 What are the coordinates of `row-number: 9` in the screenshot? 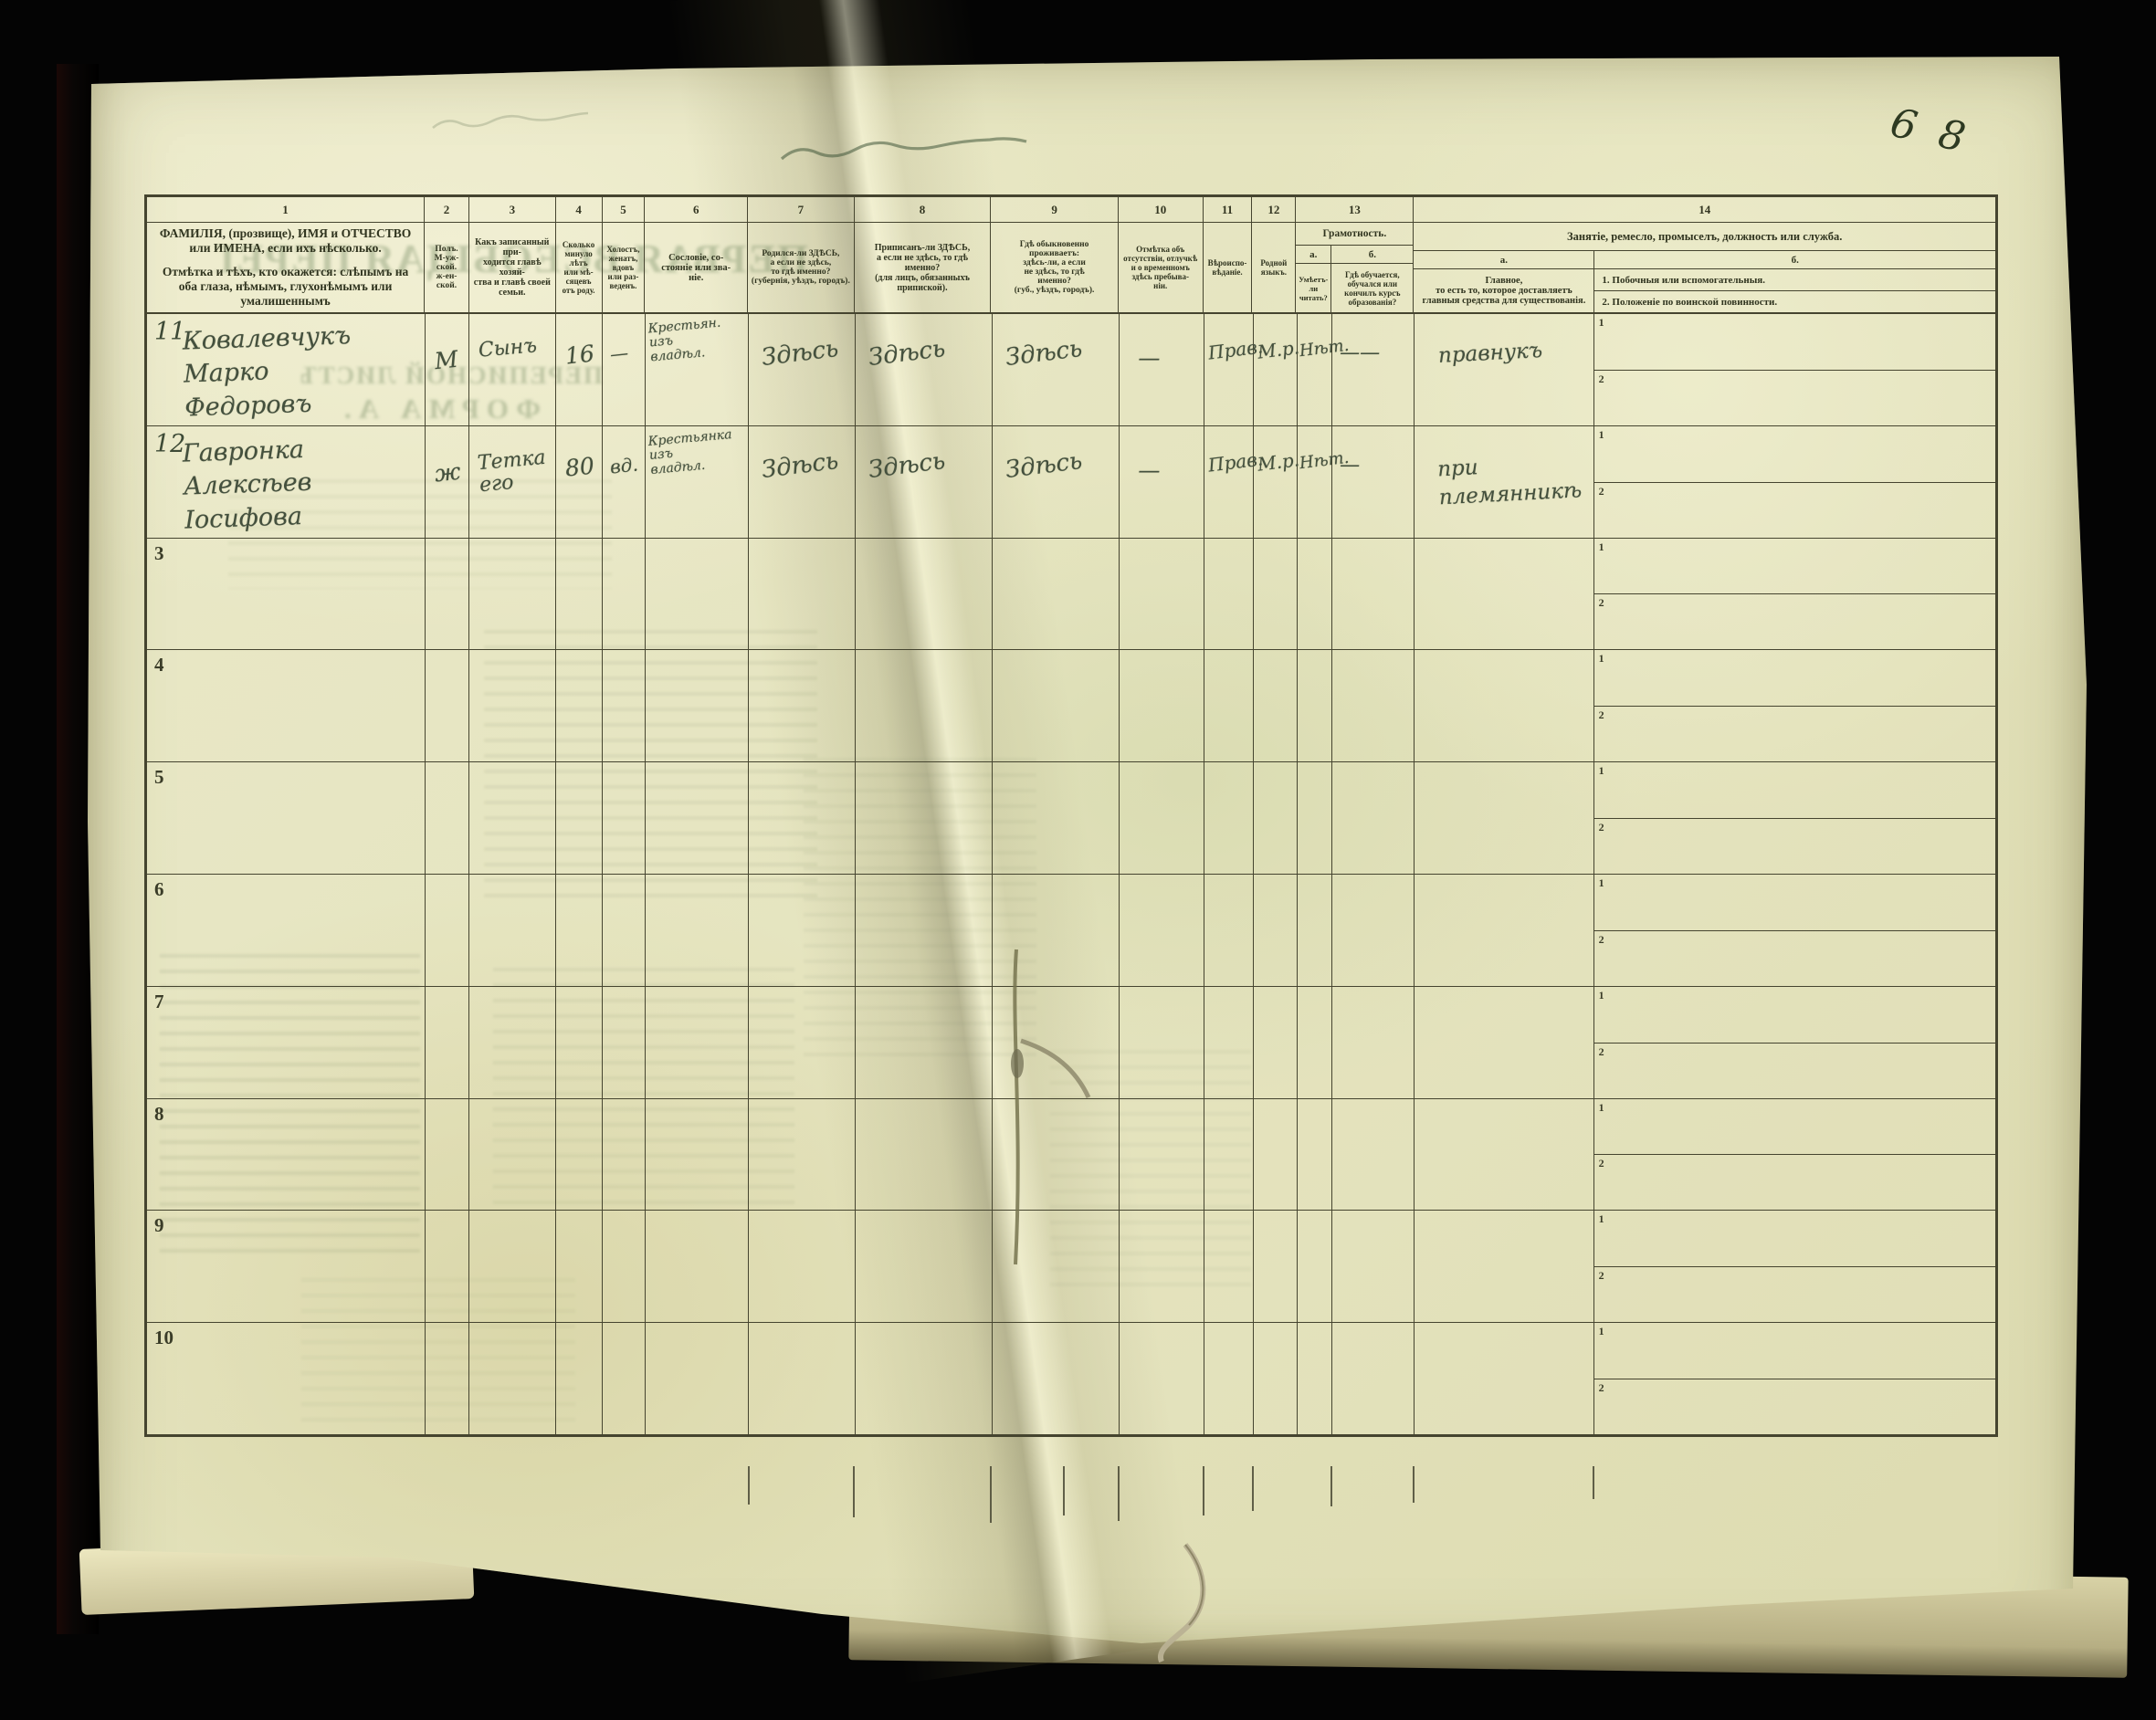 It's located at (159, 1225).